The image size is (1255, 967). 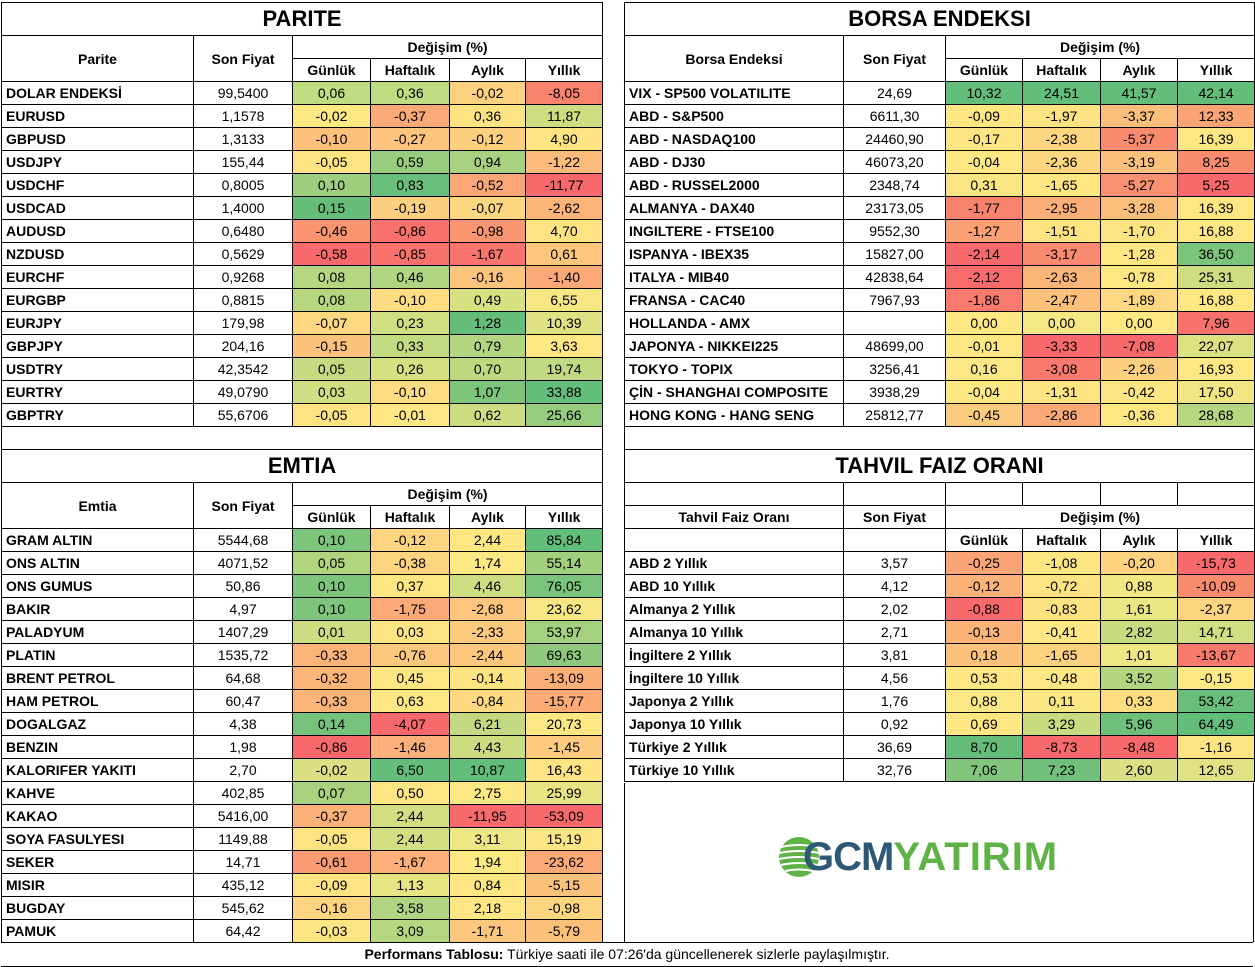 I want to click on row-price: 0,8815, so click(x=243, y=300).